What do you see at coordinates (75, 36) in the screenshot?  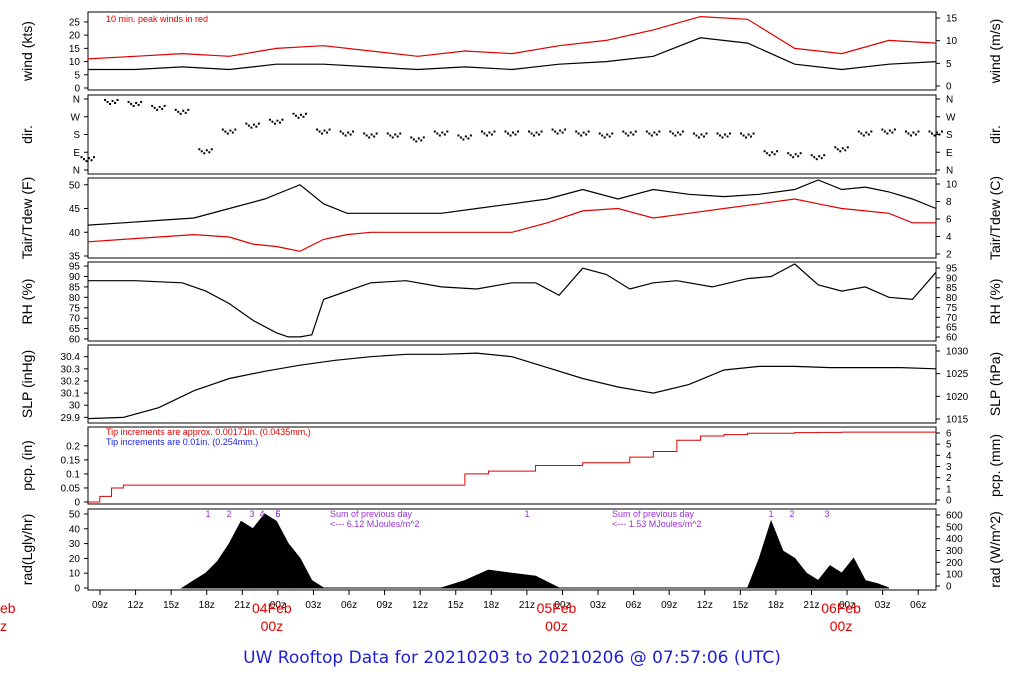 I see `y-tick-label: 20` at bounding box center [75, 36].